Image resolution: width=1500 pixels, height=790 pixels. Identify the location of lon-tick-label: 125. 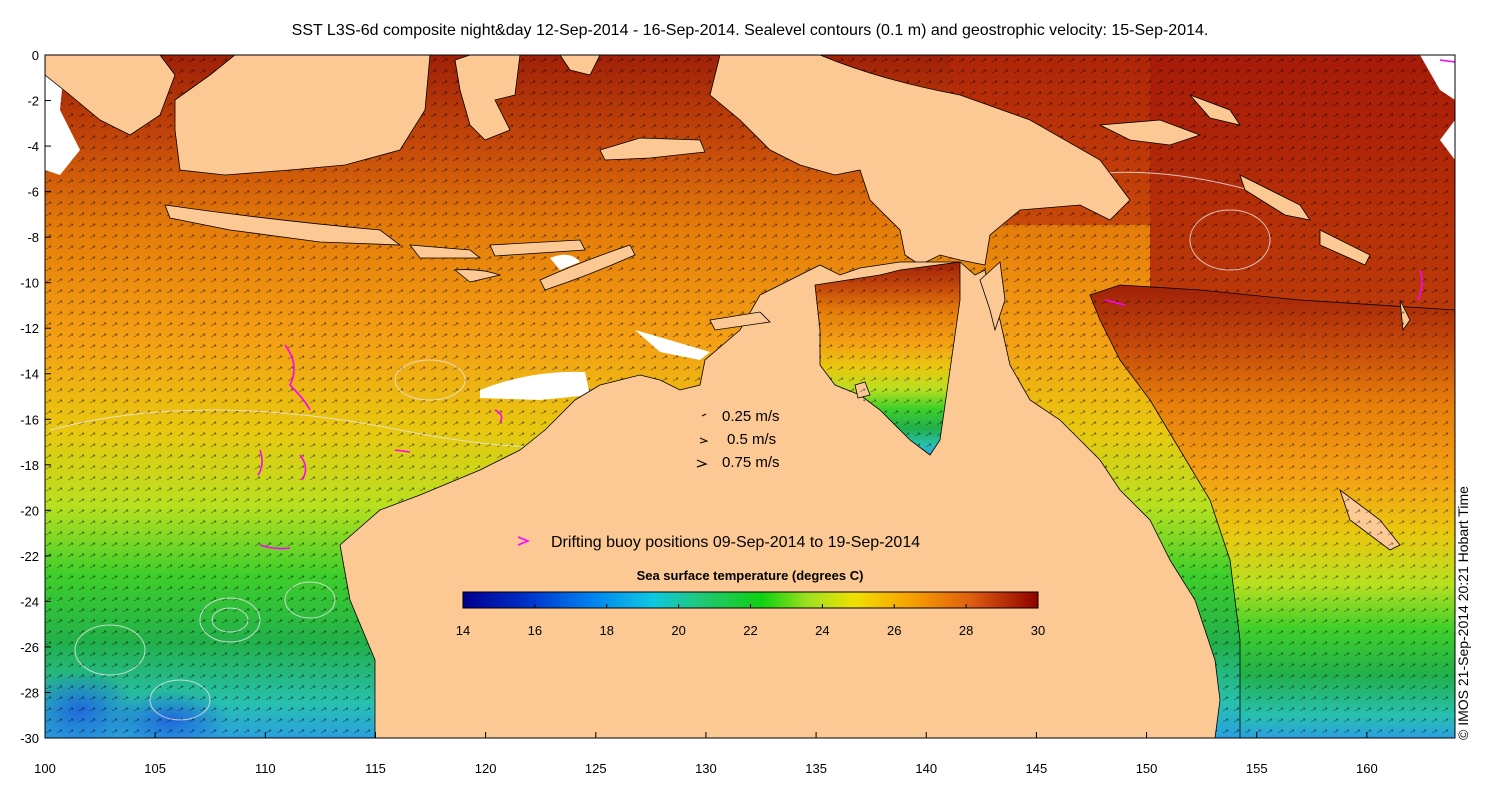
(596, 768).